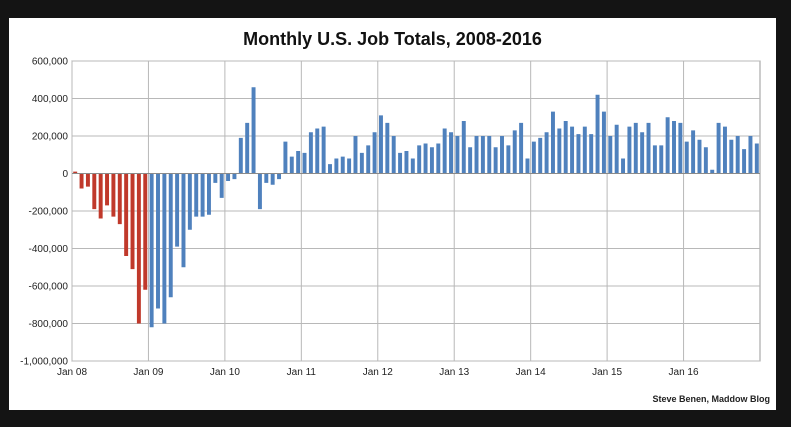 This screenshot has height=427, width=791. I want to click on x-tick-label: Jan 16, so click(684, 372).